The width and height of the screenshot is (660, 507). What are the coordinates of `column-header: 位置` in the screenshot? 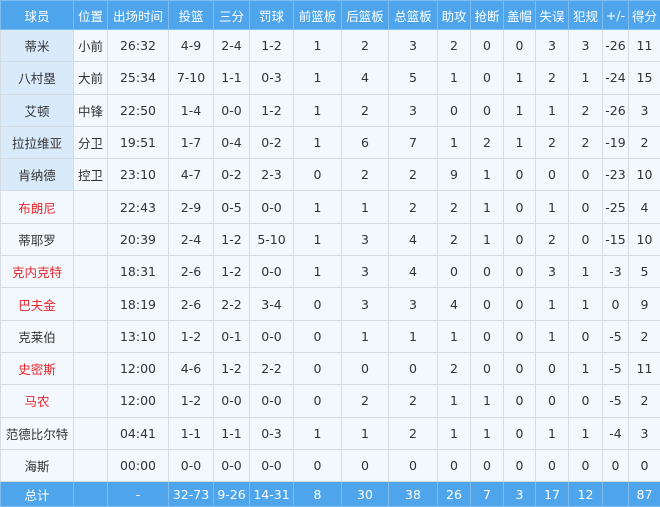 It's located at (91, 15).